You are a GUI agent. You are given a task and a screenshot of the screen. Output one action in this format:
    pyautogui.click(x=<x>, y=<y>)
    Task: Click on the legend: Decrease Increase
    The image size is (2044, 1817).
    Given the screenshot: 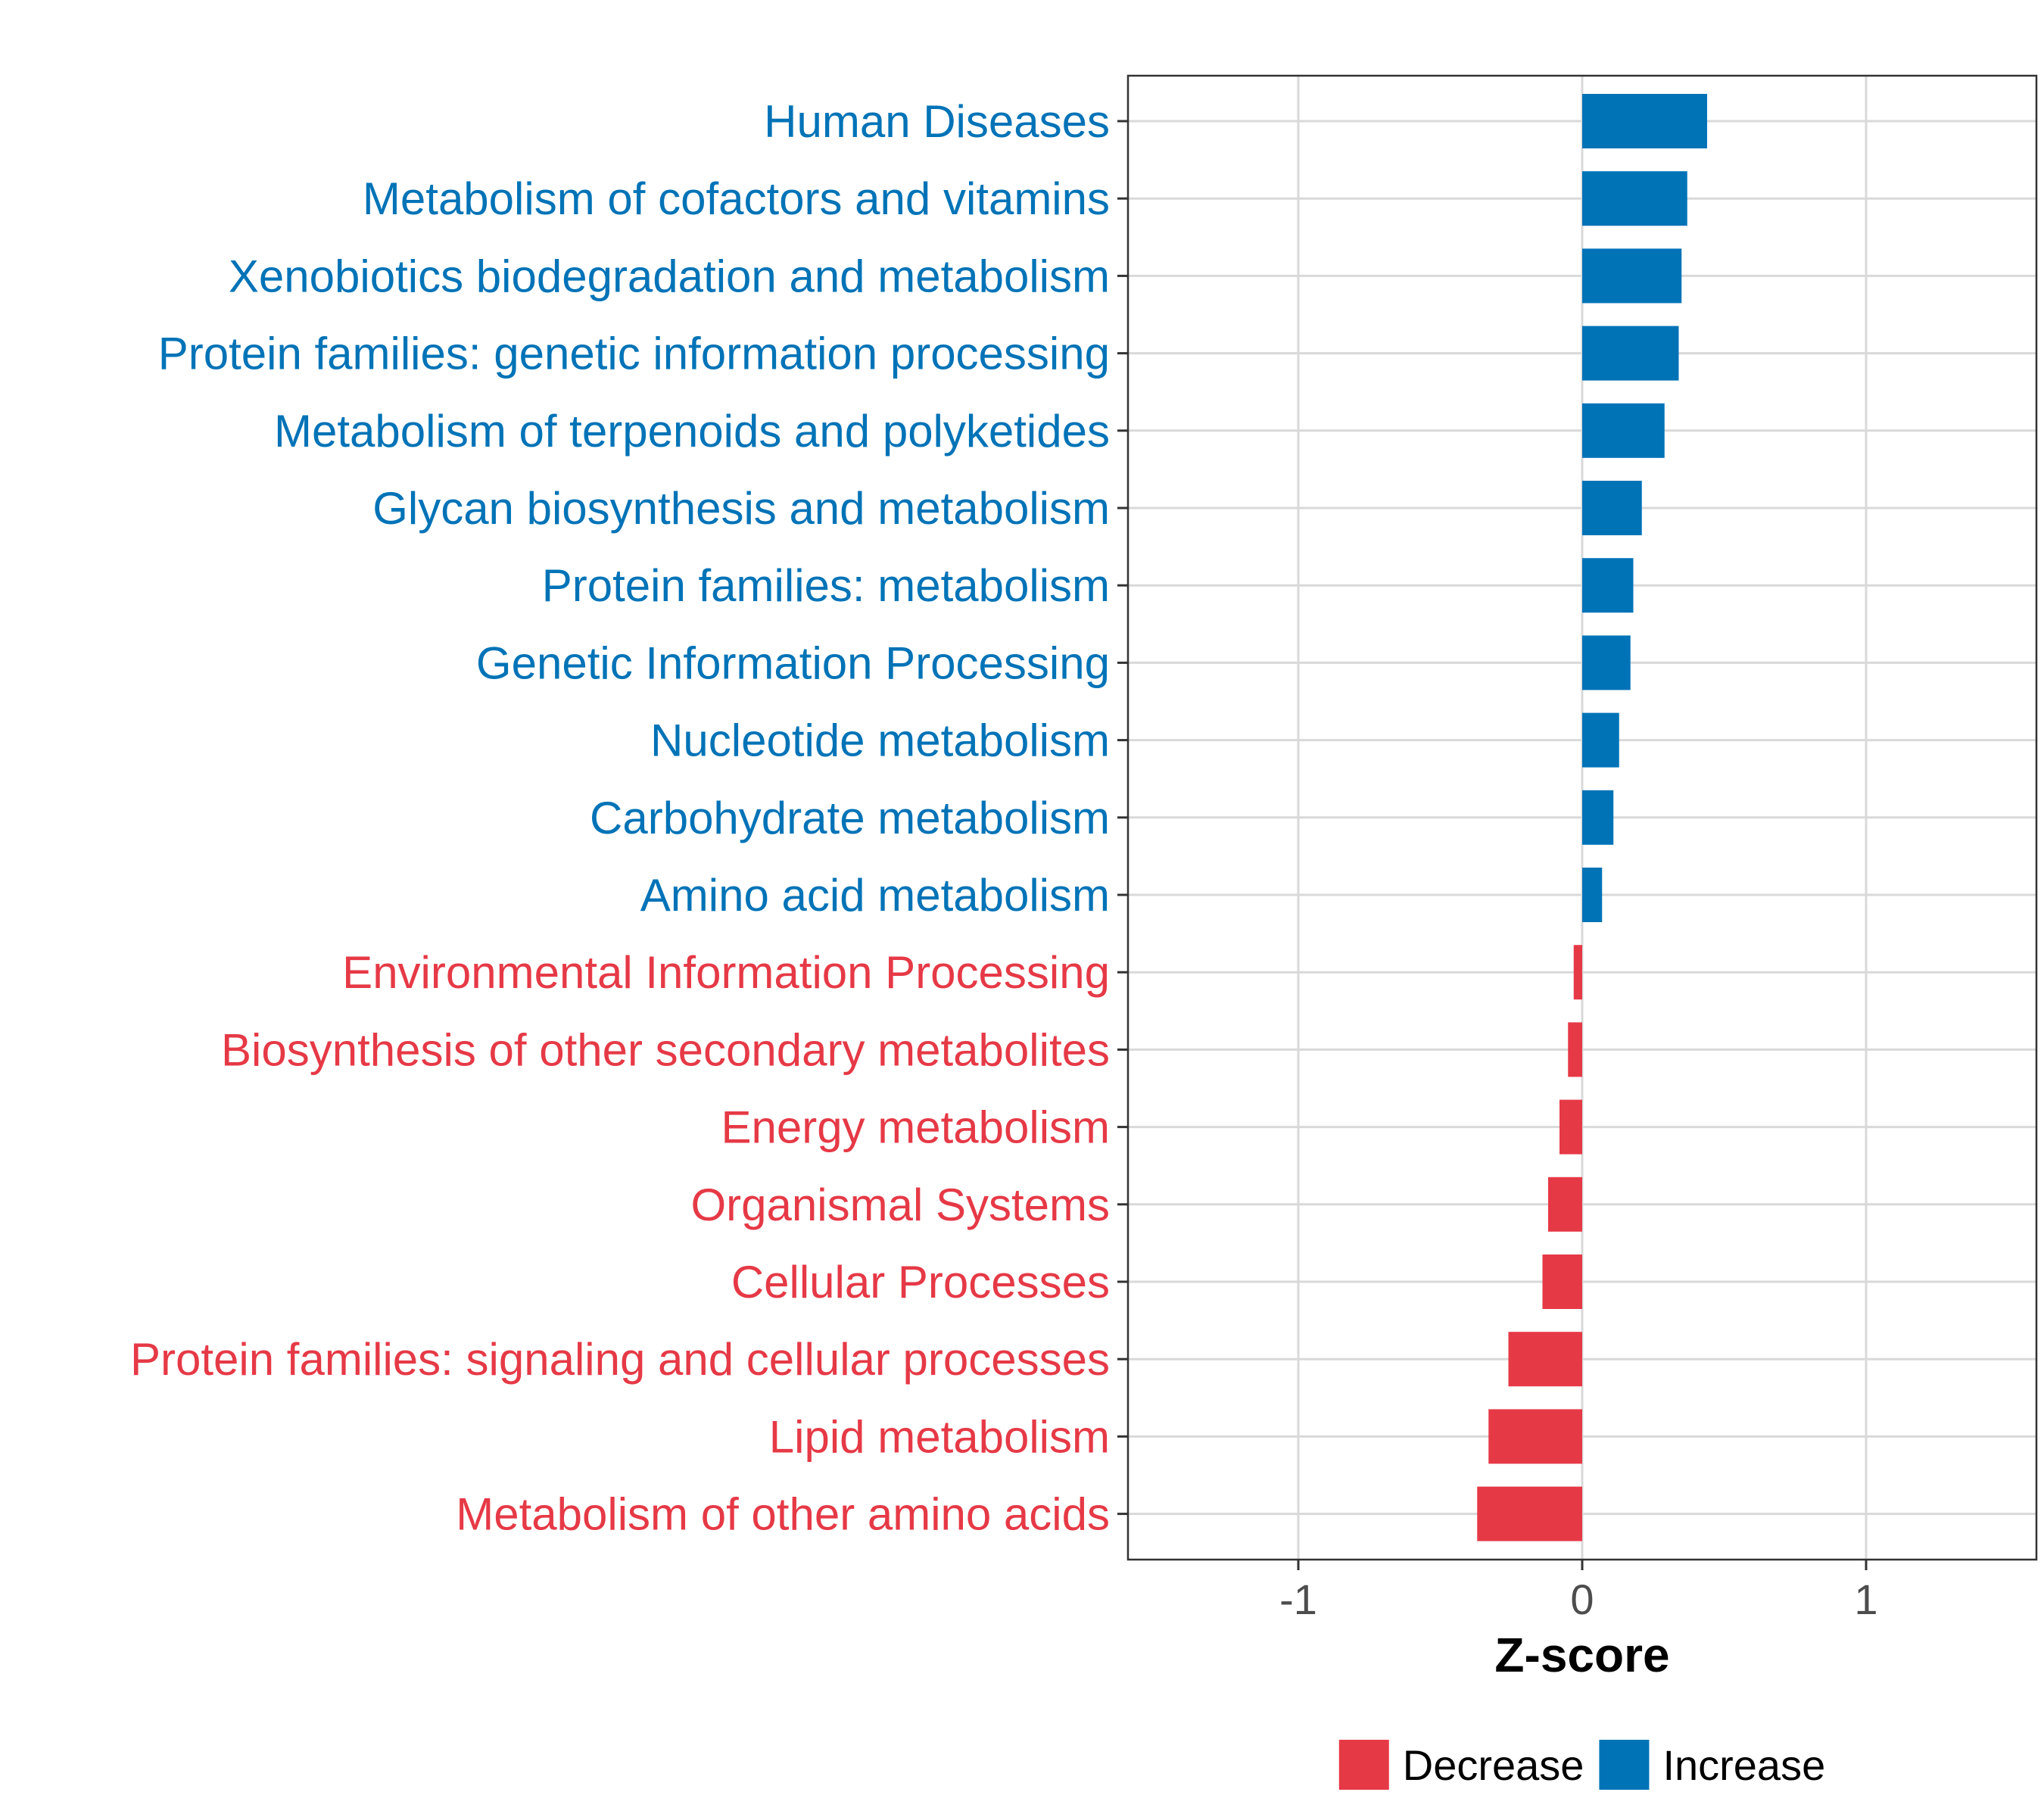 What is the action you would take?
    pyautogui.click(x=1581, y=1765)
    